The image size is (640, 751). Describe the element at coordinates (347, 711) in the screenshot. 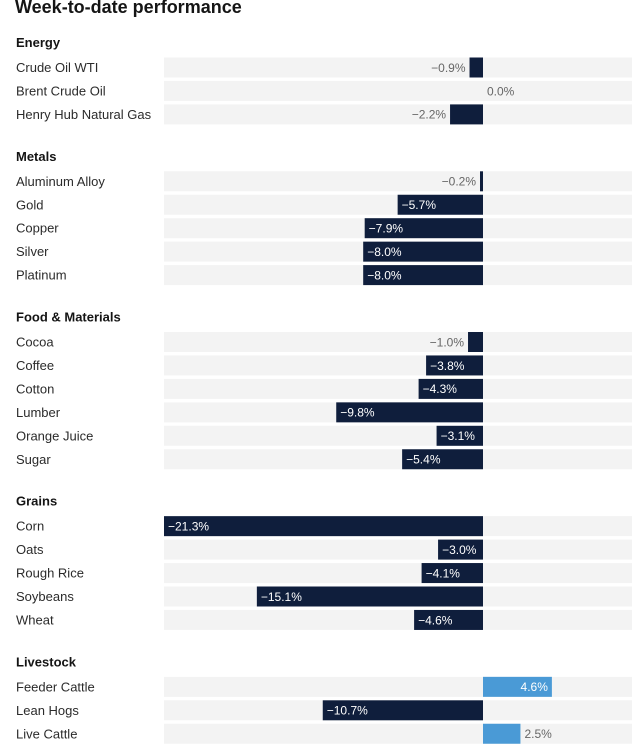

I see `value-label: −10.7%` at that location.